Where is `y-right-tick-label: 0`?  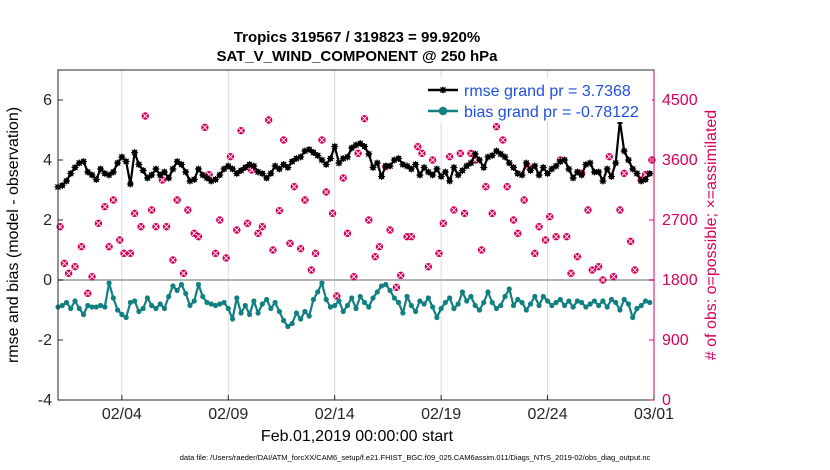 y-right-tick-label: 0 is located at coordinates (666, 400).